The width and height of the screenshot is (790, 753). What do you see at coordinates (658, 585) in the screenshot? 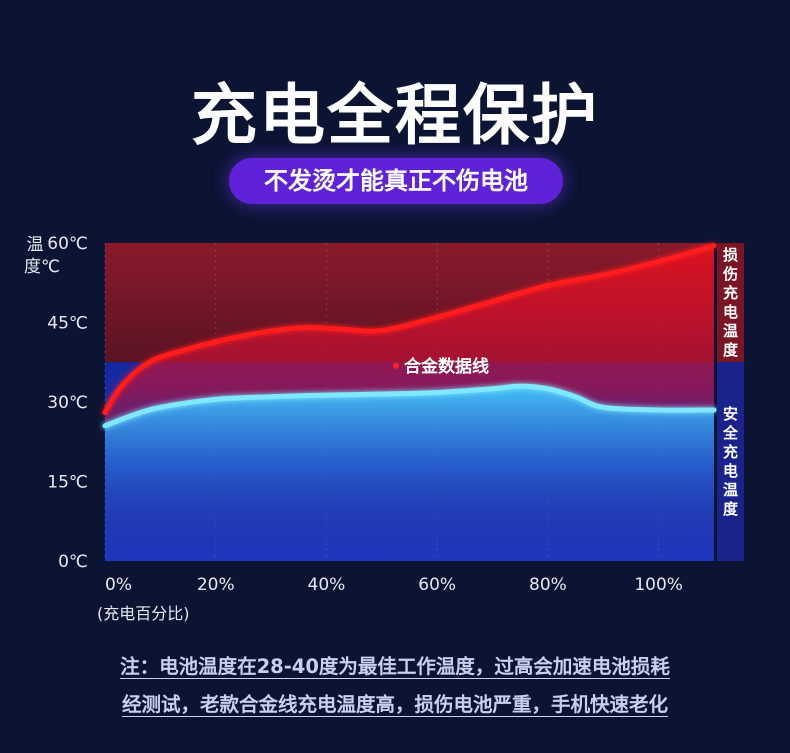
I see `x-tick-label: 100%` at bounding box center [658, 585].